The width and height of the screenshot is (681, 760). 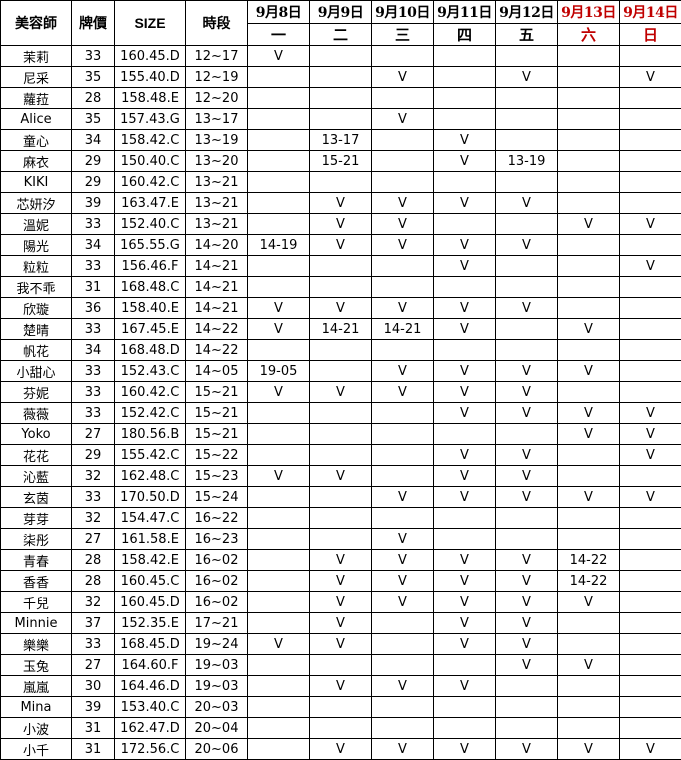 What do you see at coordinates (36, 203) in the screenshot?
I see `cell-stylist: 芯妍汐` at bounding box center [36, 203].